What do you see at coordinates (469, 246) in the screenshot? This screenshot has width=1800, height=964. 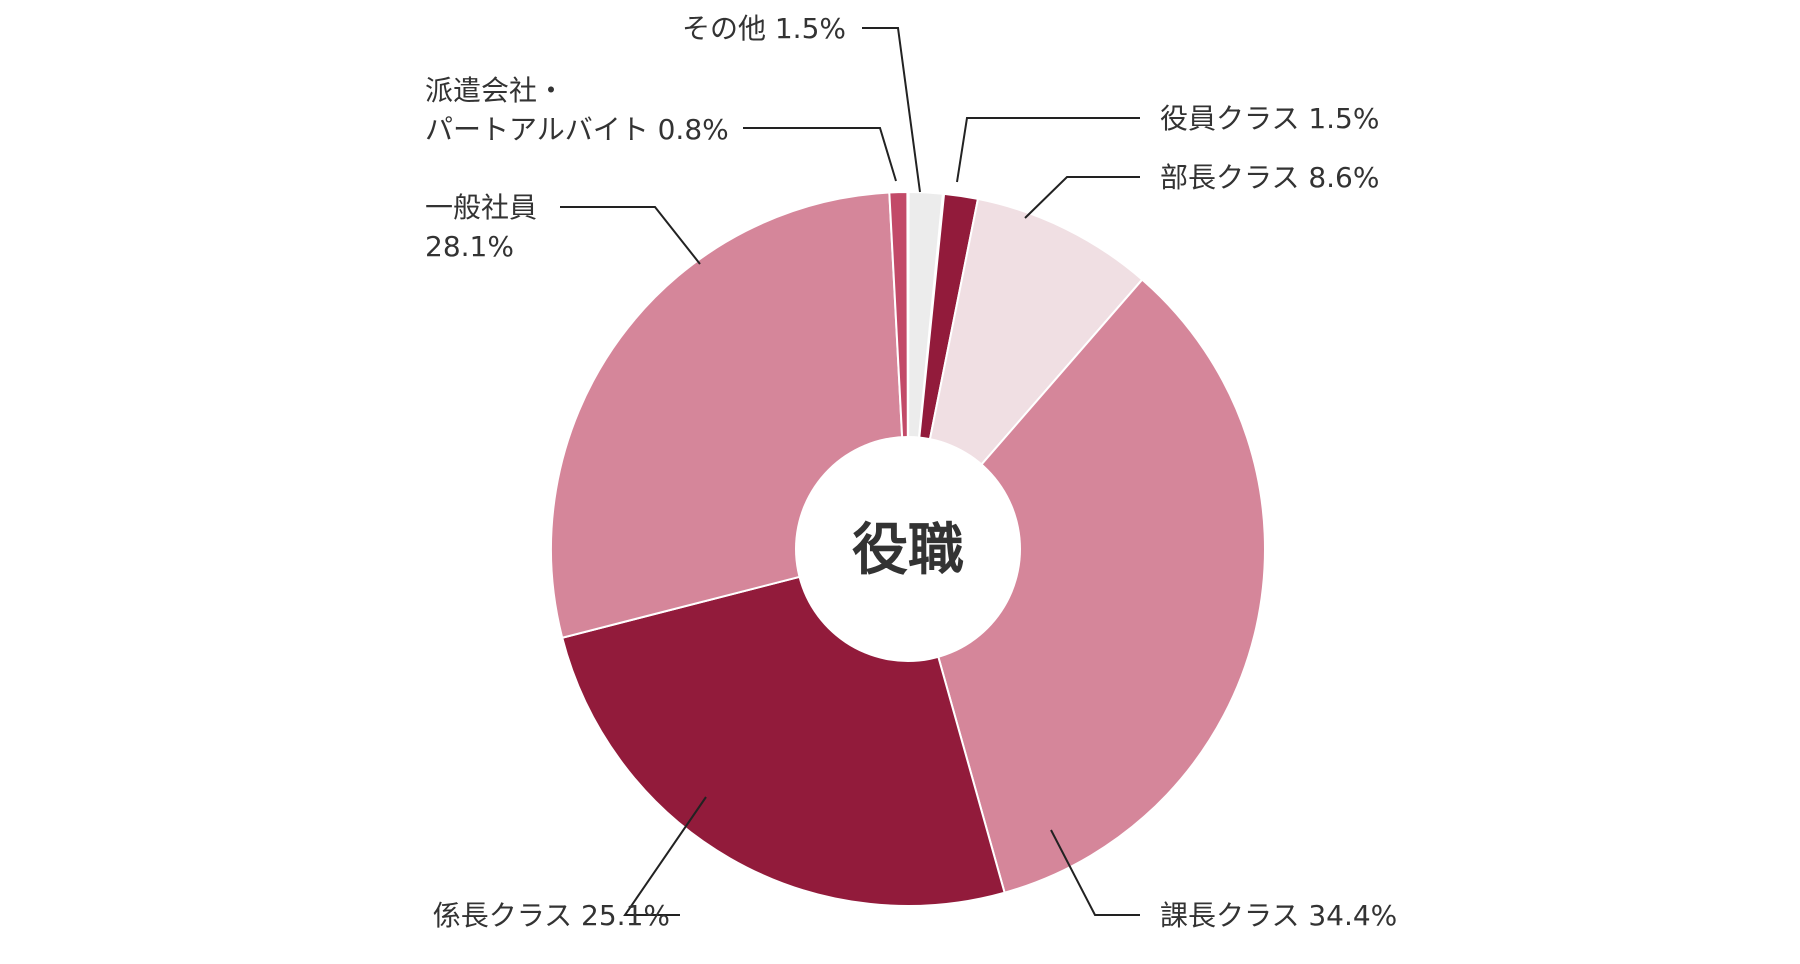 I see `slice-label-4-line-1: 28.1%` at bounding box center [469, 246].